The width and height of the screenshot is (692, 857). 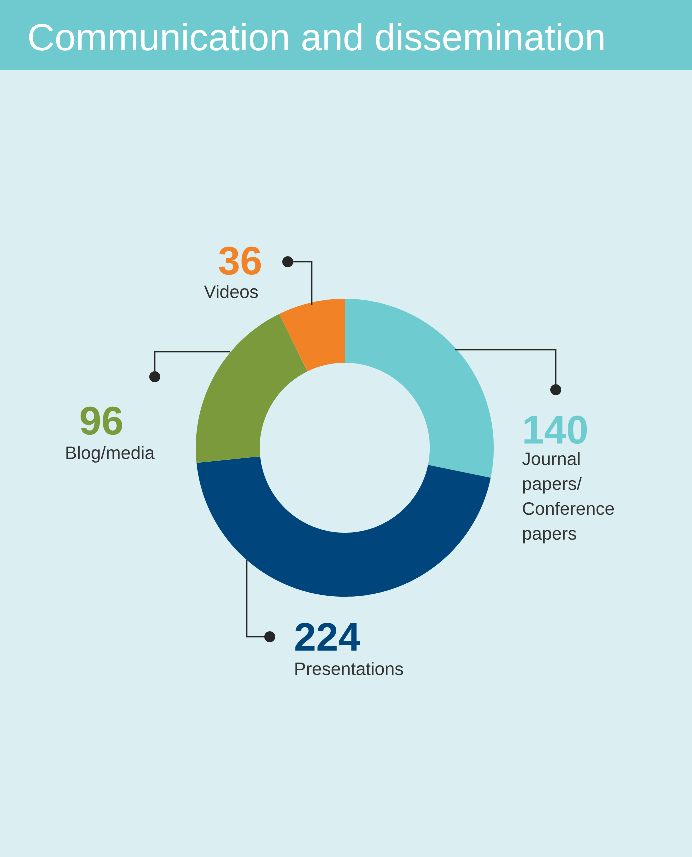 I want to click on slice-label: Journal papers/ Conference papers, so click(x=568, y=498).